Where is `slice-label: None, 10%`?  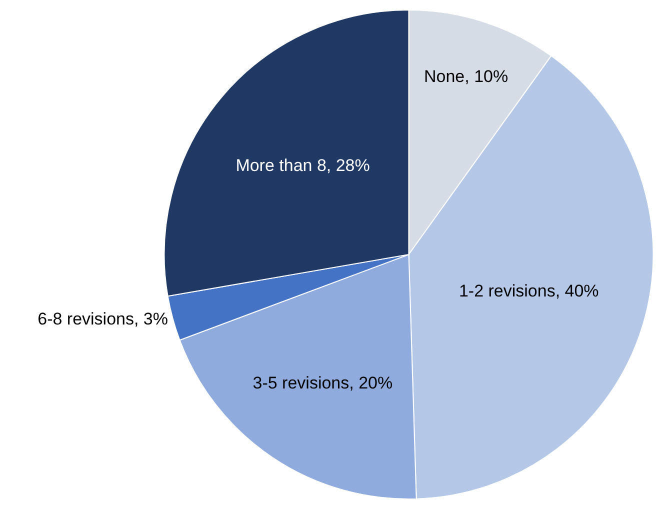 slice-label: None, 10% is located at coordinates (466, 76).